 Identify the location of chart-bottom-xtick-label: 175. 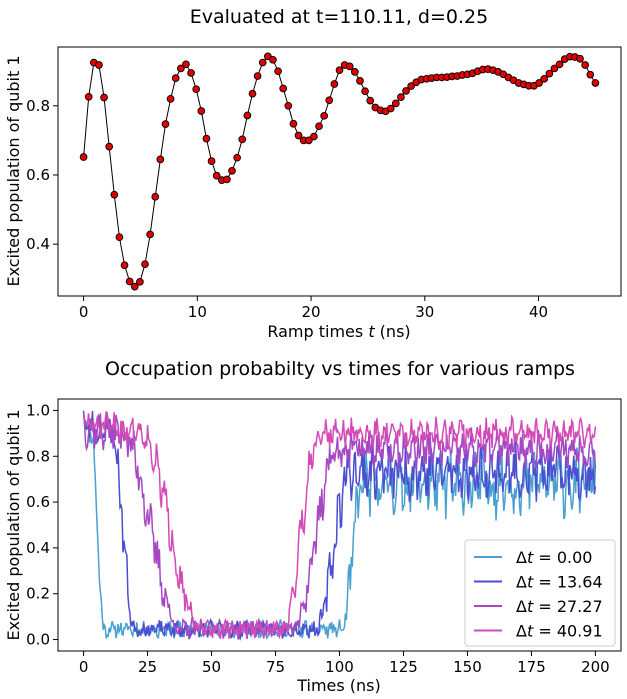
(531, 667).